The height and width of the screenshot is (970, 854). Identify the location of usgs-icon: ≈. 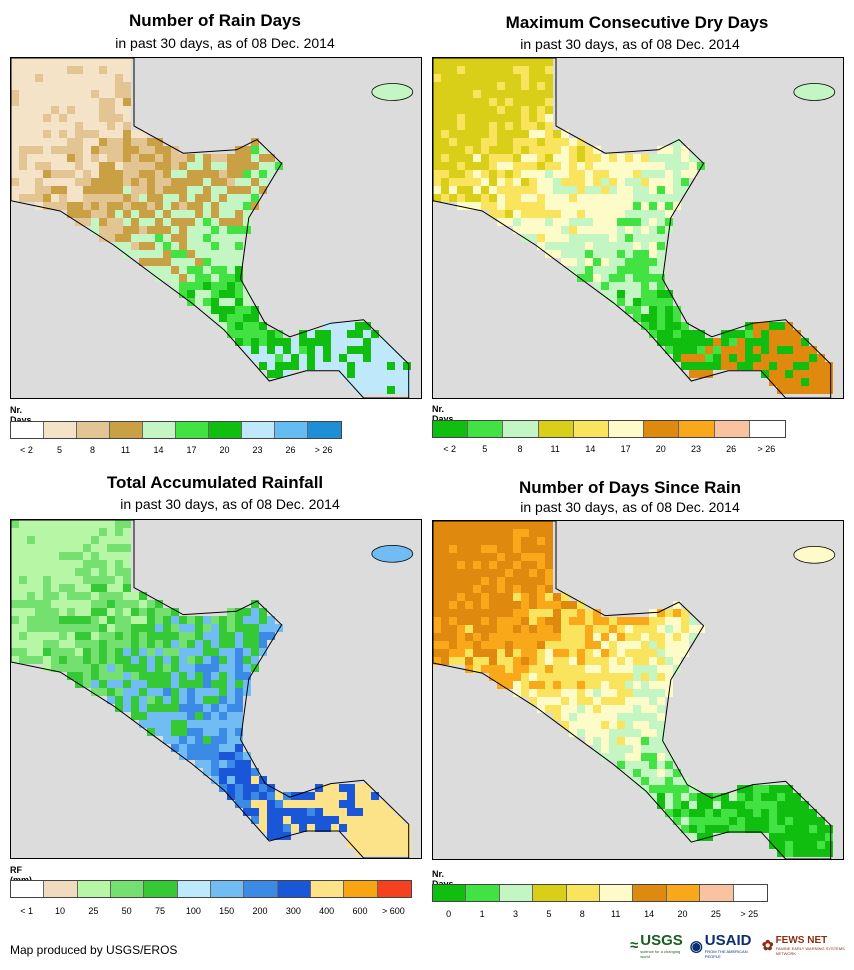
(634, 945).